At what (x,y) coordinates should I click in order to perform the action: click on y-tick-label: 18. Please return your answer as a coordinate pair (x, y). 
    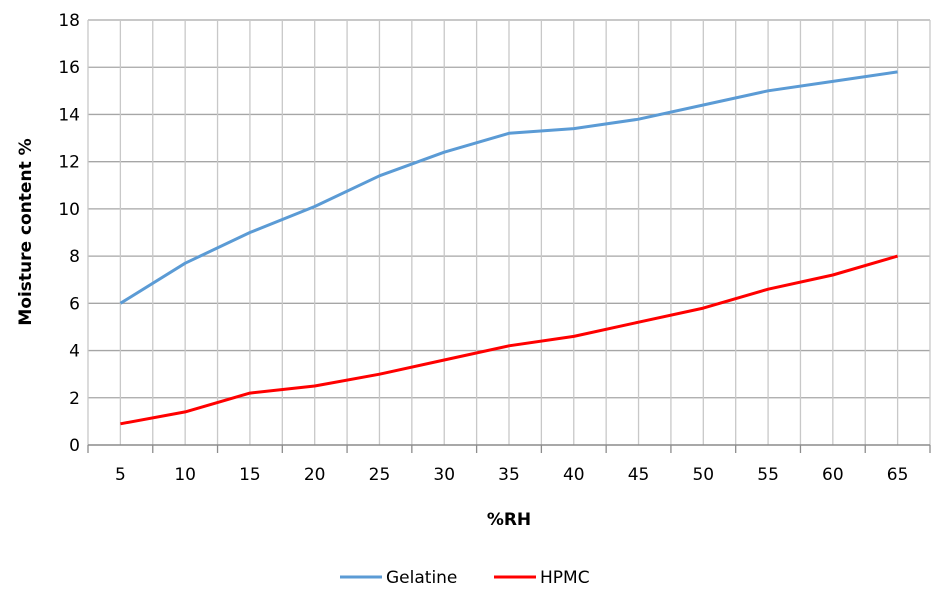
    Looking at the image, I should click on (69, 21).